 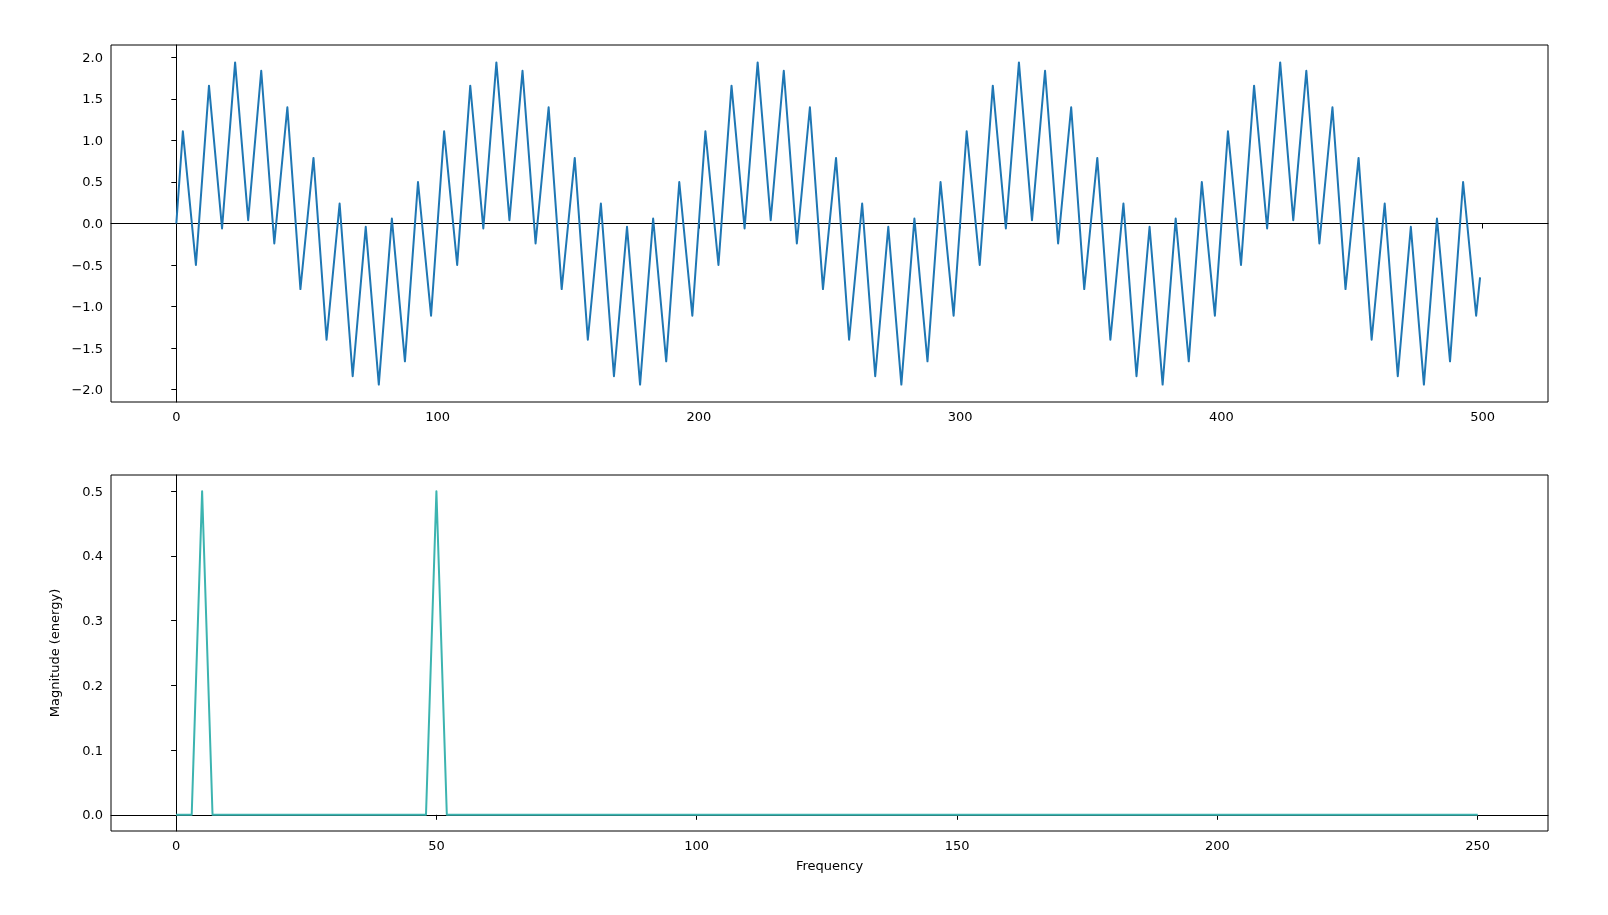 What do you see at coordinates (92, 57) in the screenshot?
I see `y-tick-label: 2.0` at bounding box center [92, 57].